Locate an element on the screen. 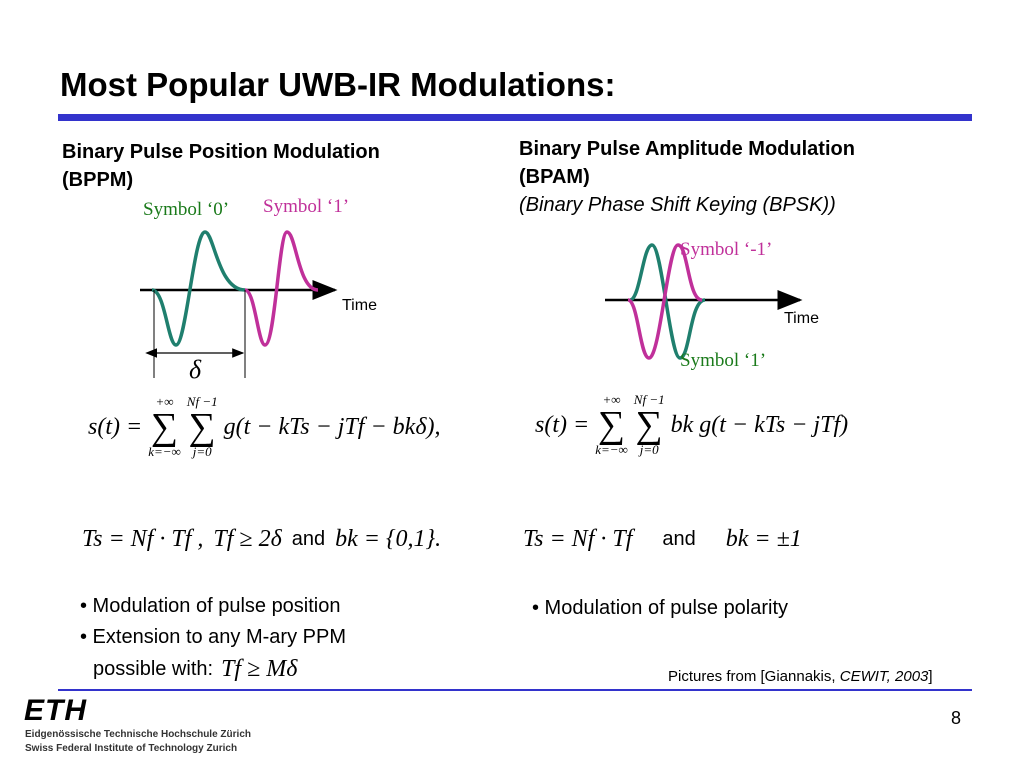 The width and height of the screenshot is (1024, 768). condition: Tf ≥ 2δ is located at coordinates (247, 539).